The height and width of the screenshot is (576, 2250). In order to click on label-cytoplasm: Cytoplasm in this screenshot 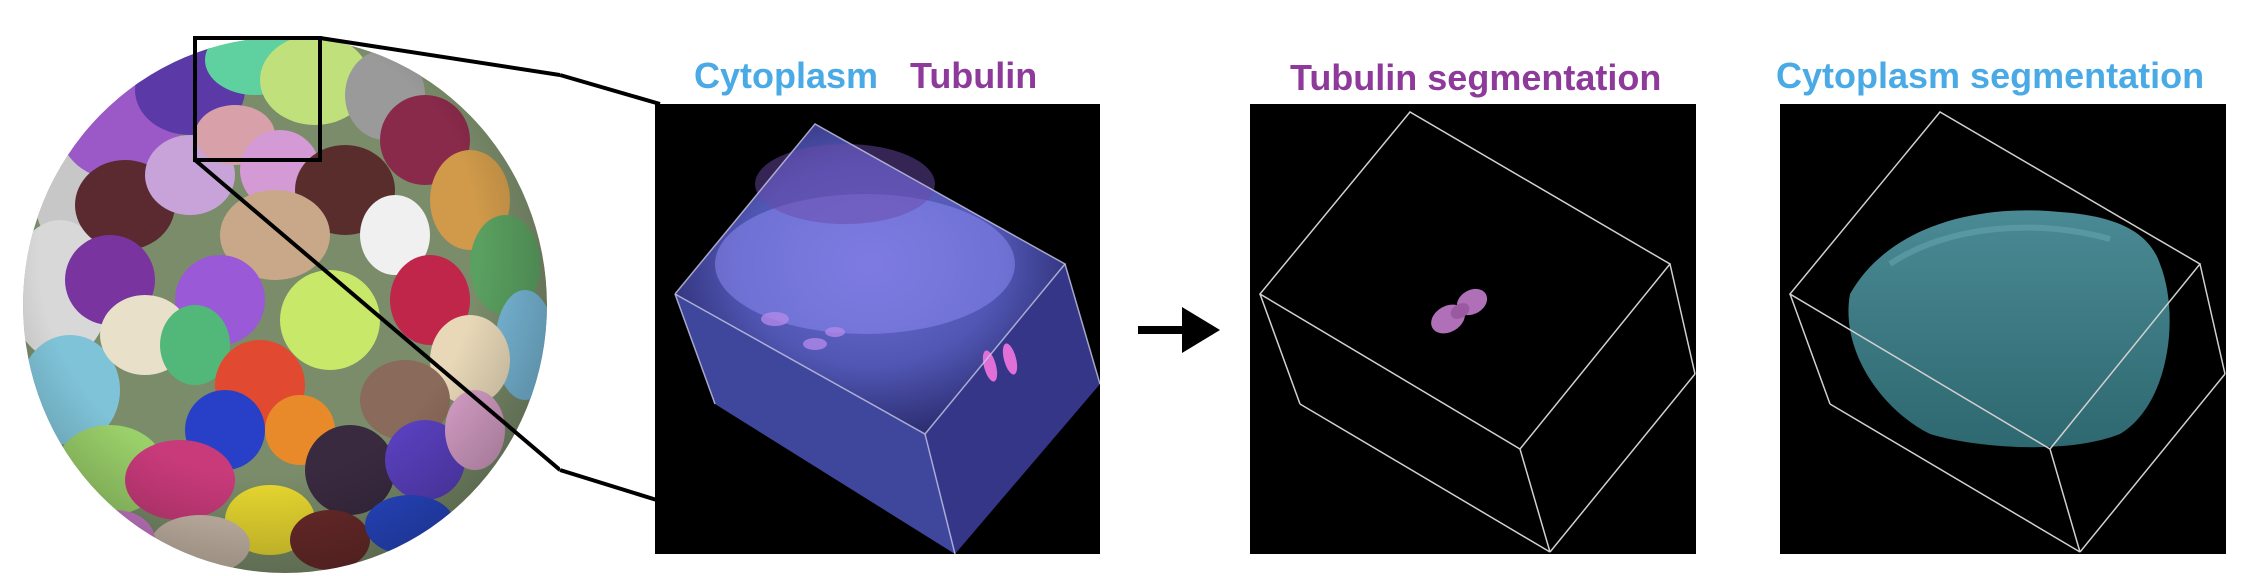, I will do `click(786, 75)`.